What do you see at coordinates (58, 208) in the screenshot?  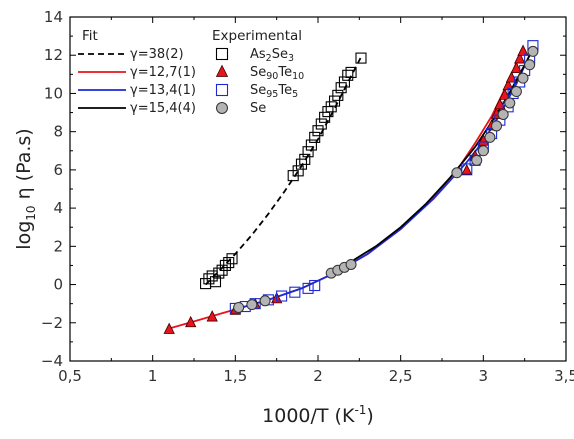 I see `y-tick-label: 4` at bounding box center [58, 208].